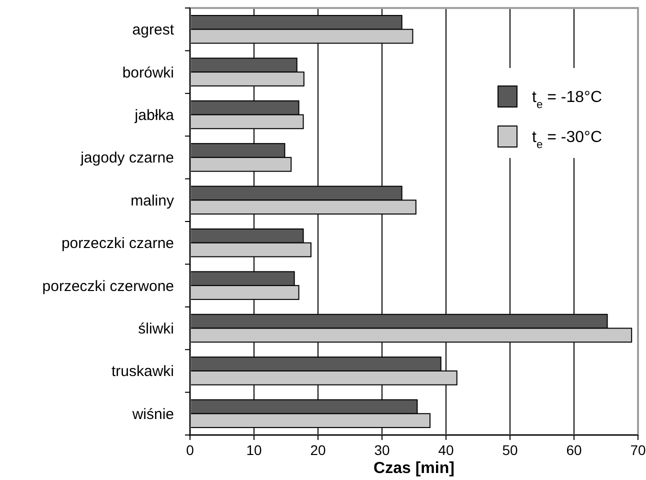 This screenshot has width=646, height=480. I want to click on x-tick-label: 0, so click(190, 450).